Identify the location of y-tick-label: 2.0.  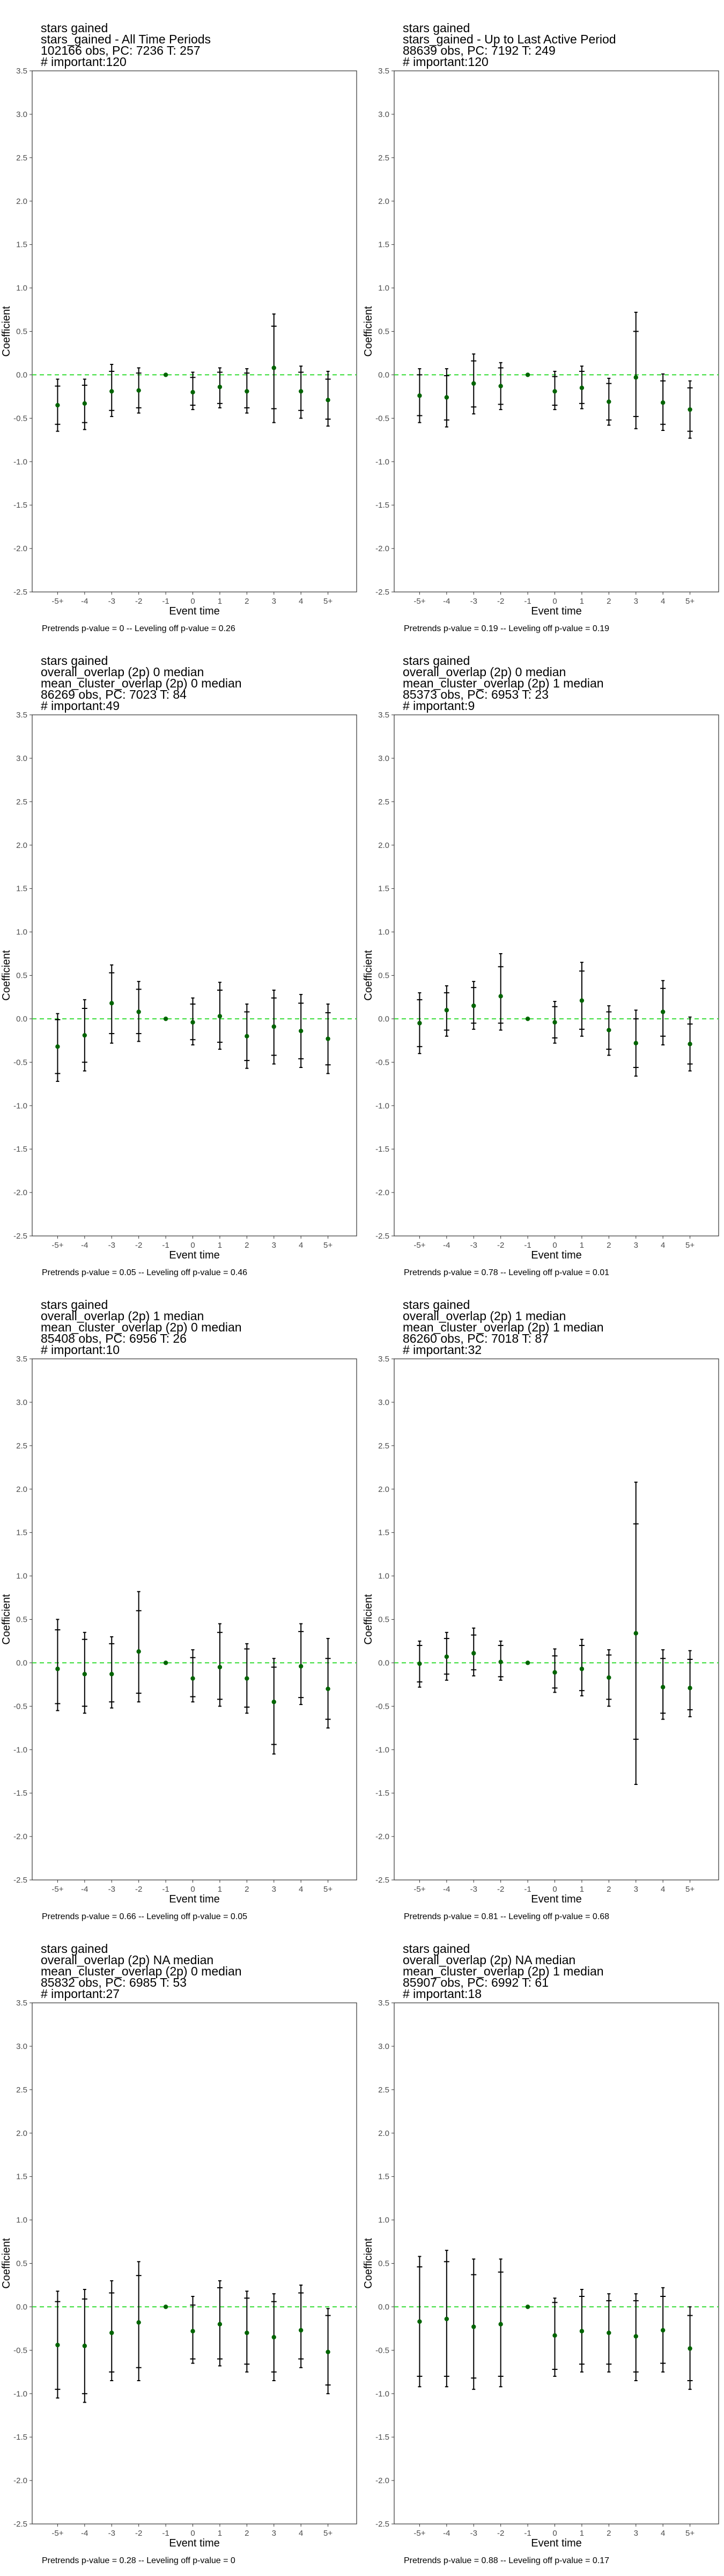
(21, 2133).